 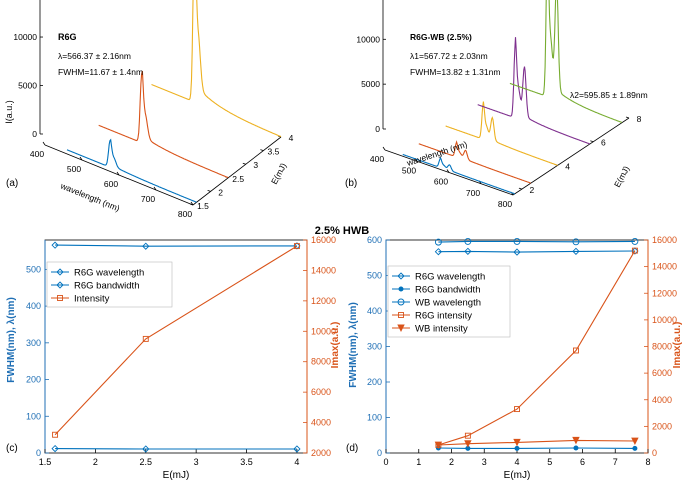 What do you see at coordinates (176, 475) in the screenshot?
I see `panel-c-xlabel: E(mJ)` at bounding box center [176, 475].